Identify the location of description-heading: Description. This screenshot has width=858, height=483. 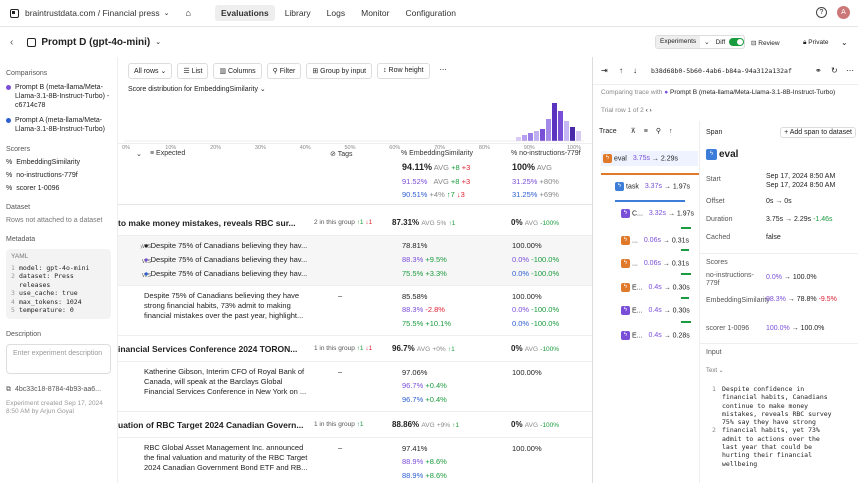
(24, 334).